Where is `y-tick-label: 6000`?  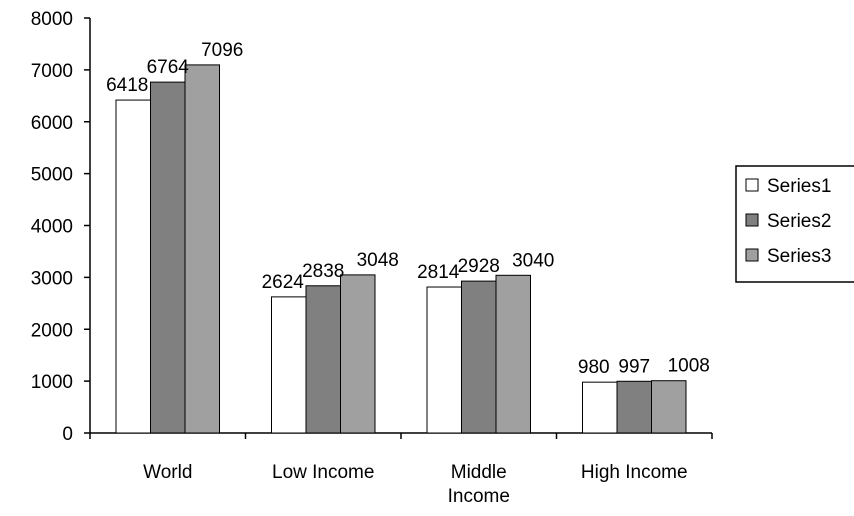
y-tick-label: 6000 is located at coordinates (52, 123).